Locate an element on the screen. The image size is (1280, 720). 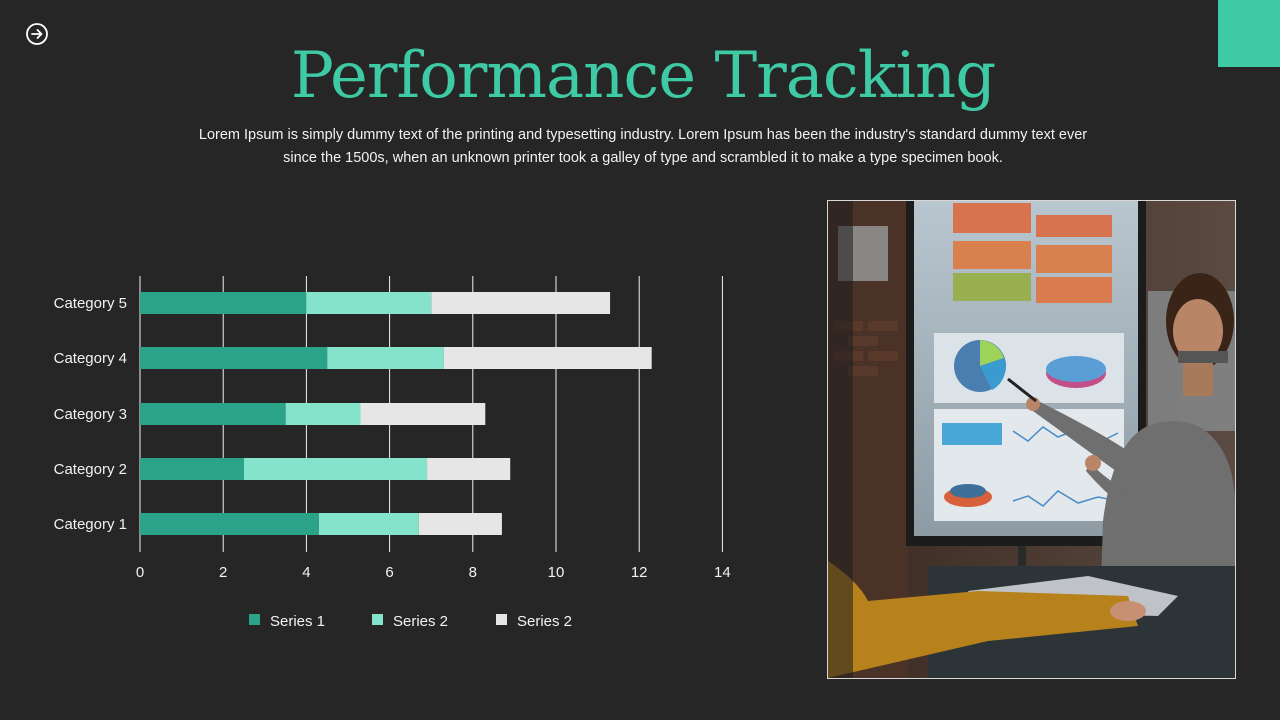
x-tick-label: 10 is located at coordinates (556, 572).